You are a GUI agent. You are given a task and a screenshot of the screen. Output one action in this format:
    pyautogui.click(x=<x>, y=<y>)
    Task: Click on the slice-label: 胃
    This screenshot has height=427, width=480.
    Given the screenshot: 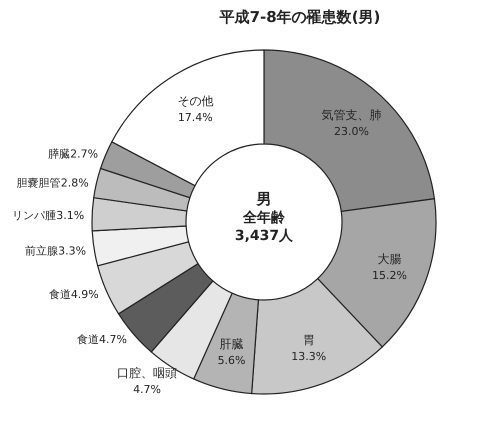 What is the action you would take?
    pyautogui.click(x=308, y=340)
    